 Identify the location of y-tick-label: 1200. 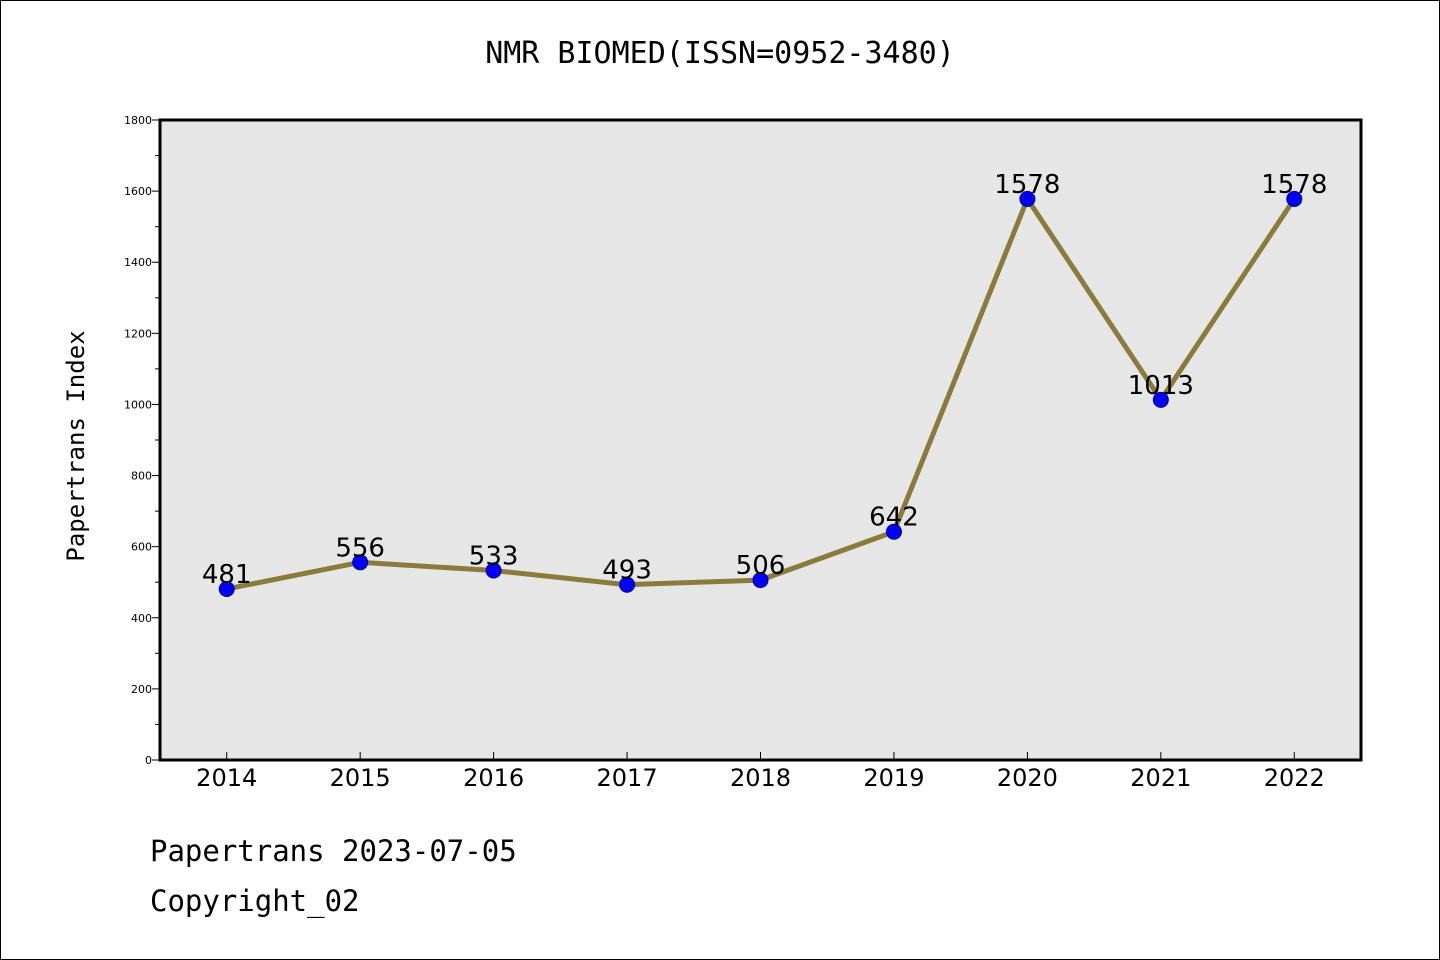
(138, 333).